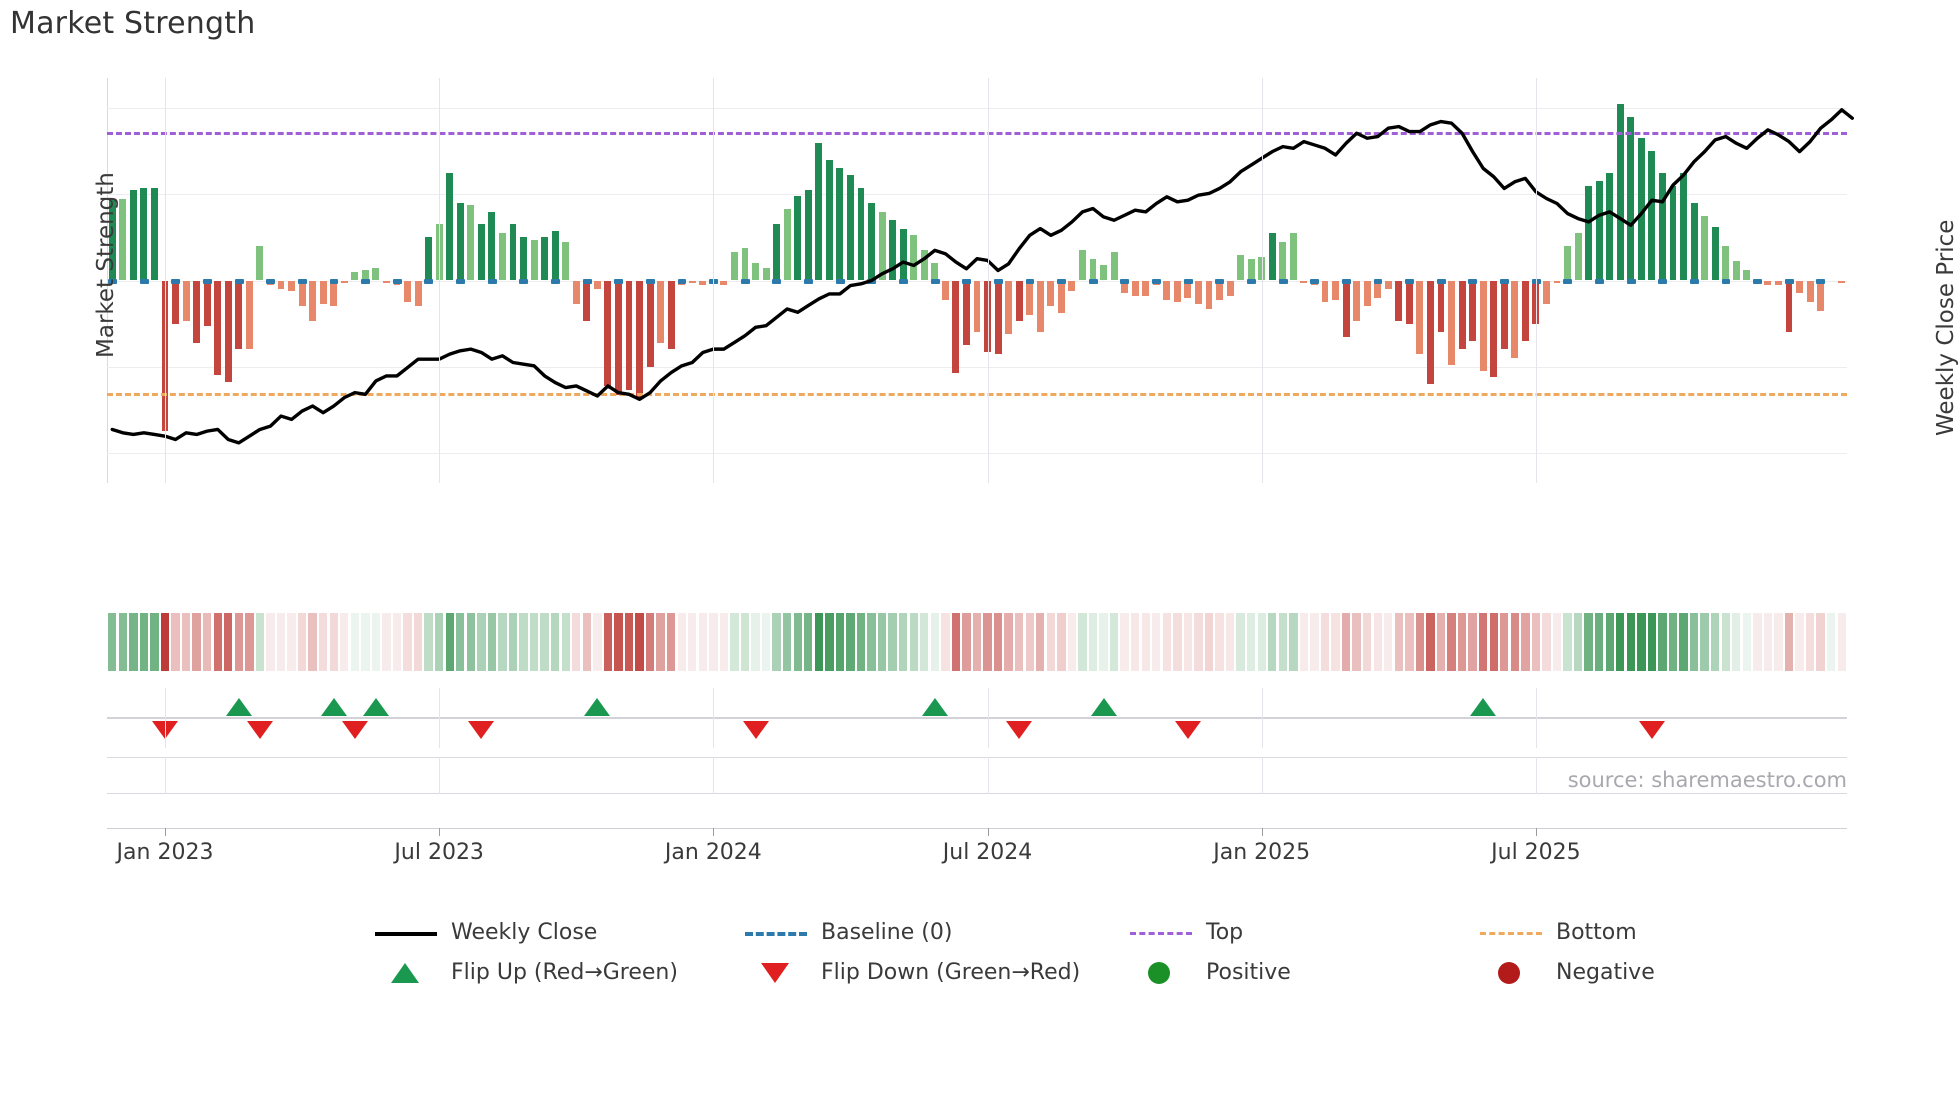 Image resolution: width=1960 pixels, height=1102 pixels. I want to click on source-caption: source: sharemaestro.com, so click(1707, 780).